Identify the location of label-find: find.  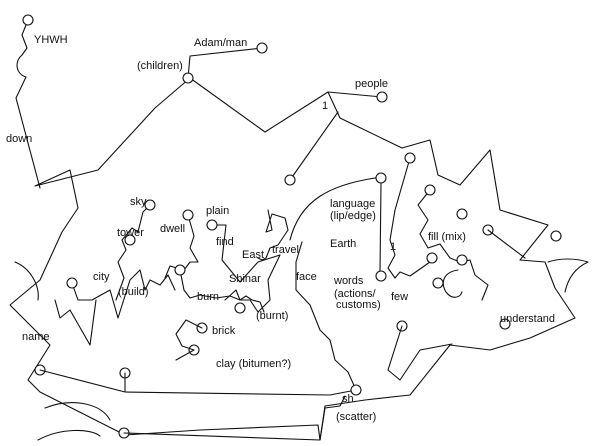
(225, 242).